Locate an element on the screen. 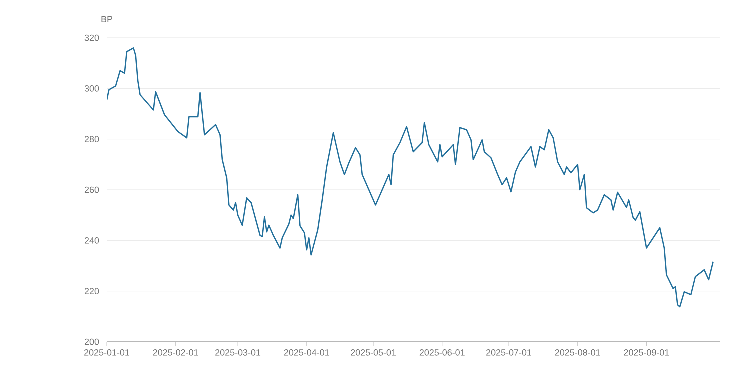  x-tick-label: 2025-06-01 is located at coordinates (442, 353).